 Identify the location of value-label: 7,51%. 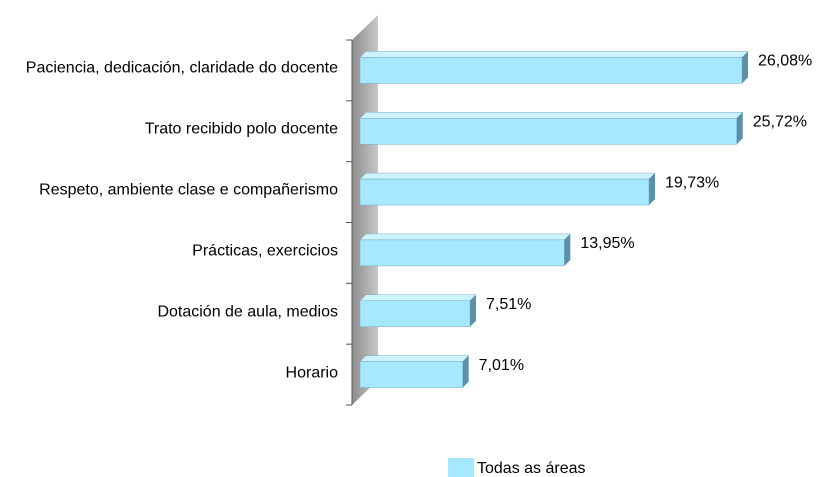
(508, 304).